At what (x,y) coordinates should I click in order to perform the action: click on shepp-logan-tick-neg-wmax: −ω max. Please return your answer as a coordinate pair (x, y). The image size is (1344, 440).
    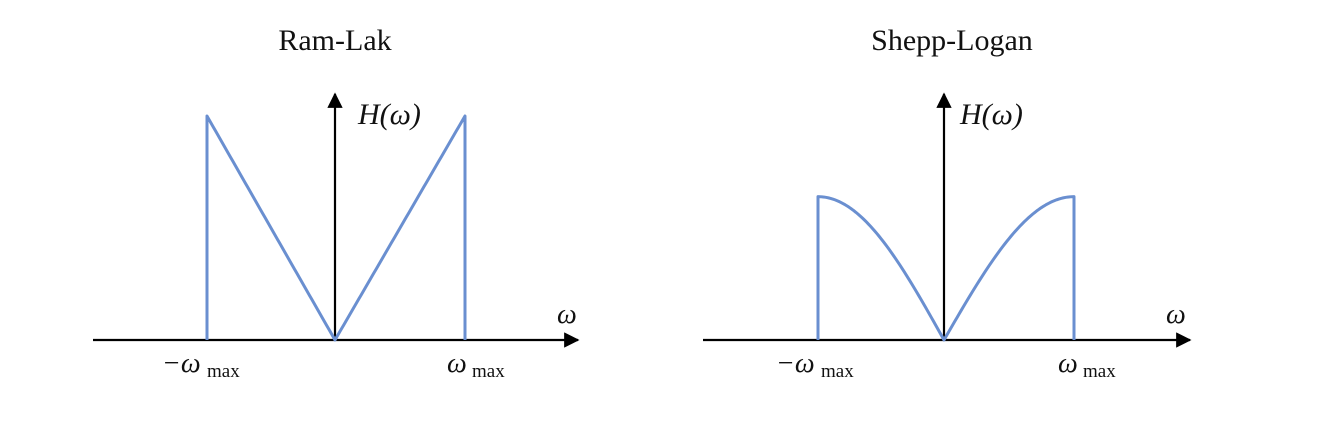
    Looking at the image, I should click on (815, 365).